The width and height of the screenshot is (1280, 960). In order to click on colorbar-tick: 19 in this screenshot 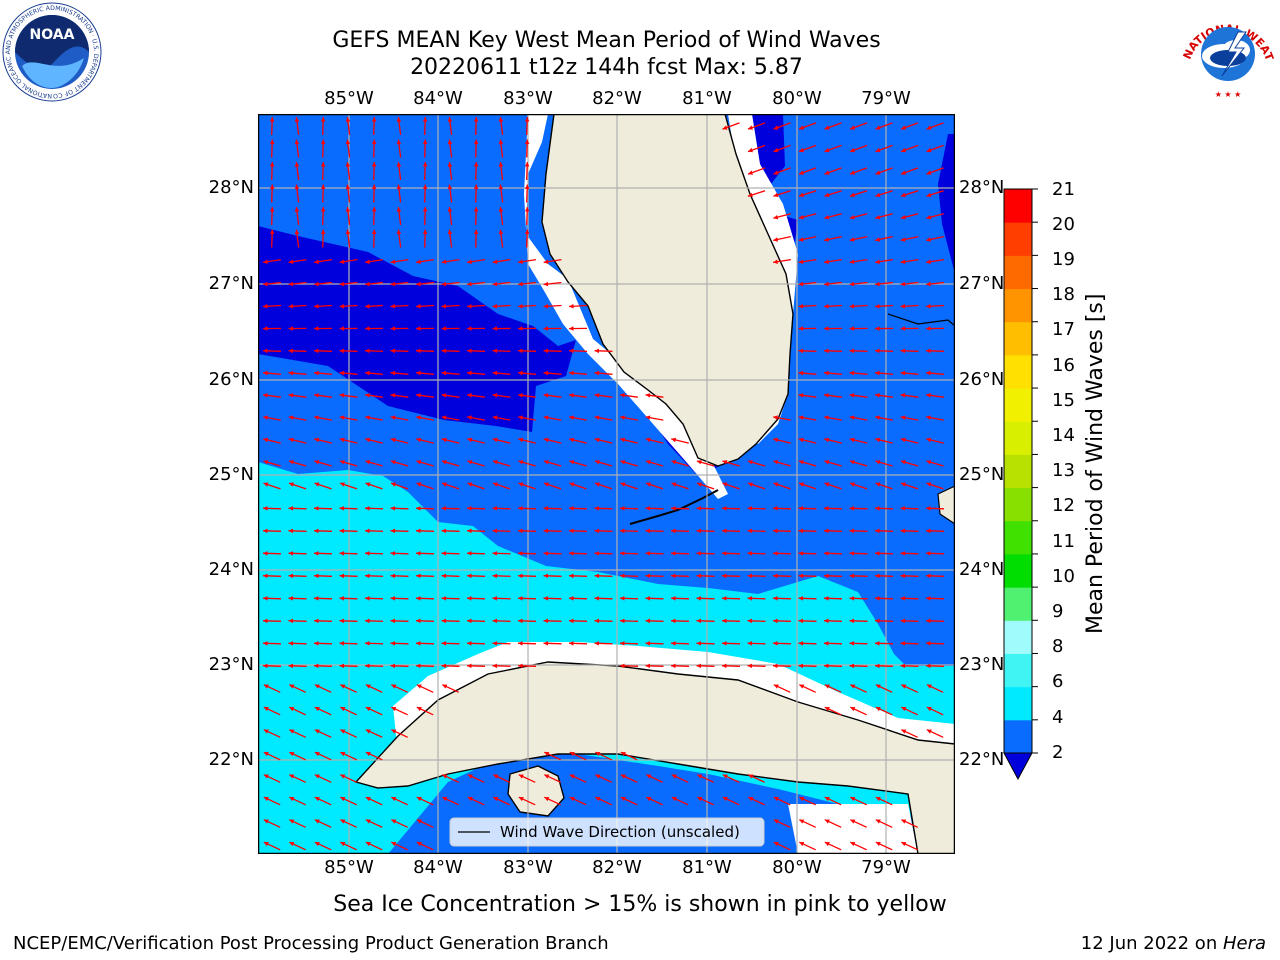, I will do `click(1063, 259)`.